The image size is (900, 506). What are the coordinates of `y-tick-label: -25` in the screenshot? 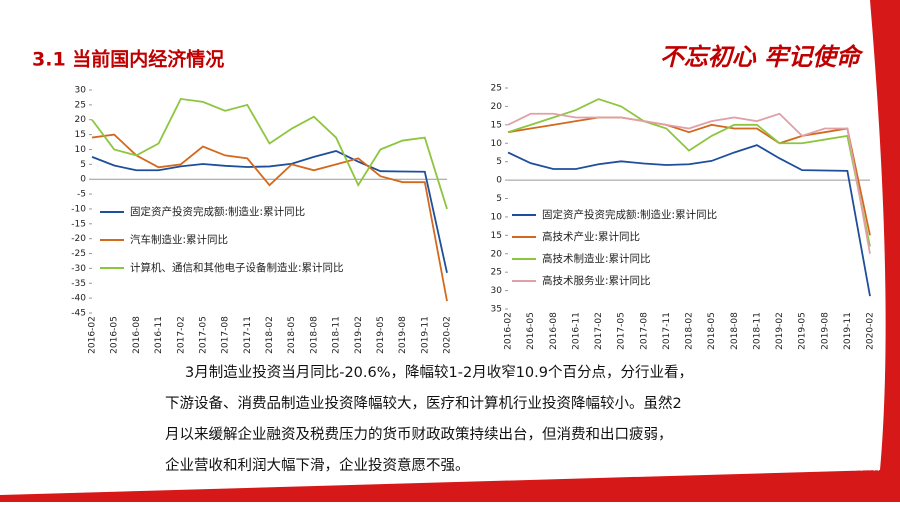 It's located at (78, 254).